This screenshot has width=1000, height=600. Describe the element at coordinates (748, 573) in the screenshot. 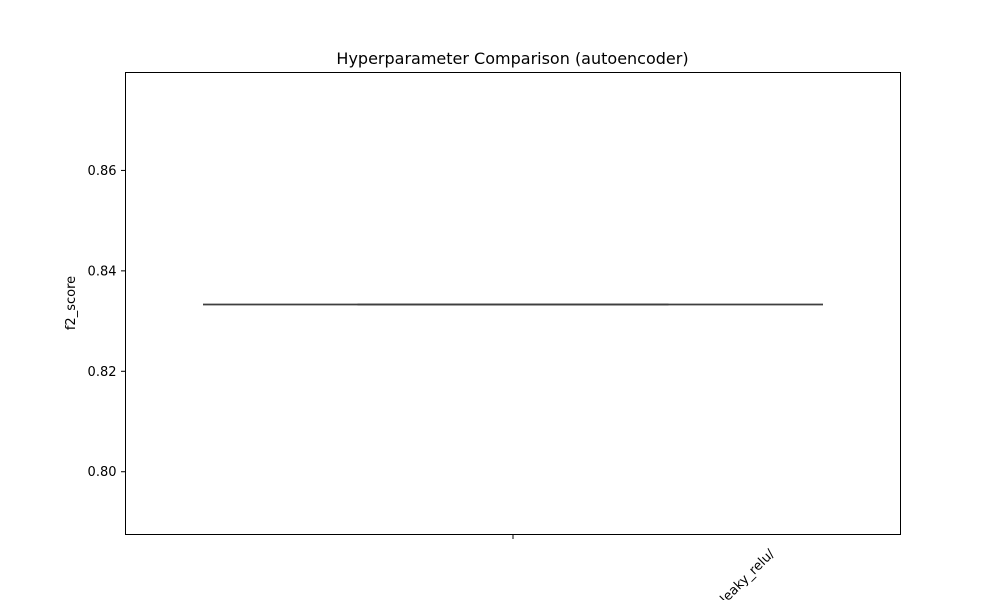

I see `x-tick-label: leaky_relu/` at that location.